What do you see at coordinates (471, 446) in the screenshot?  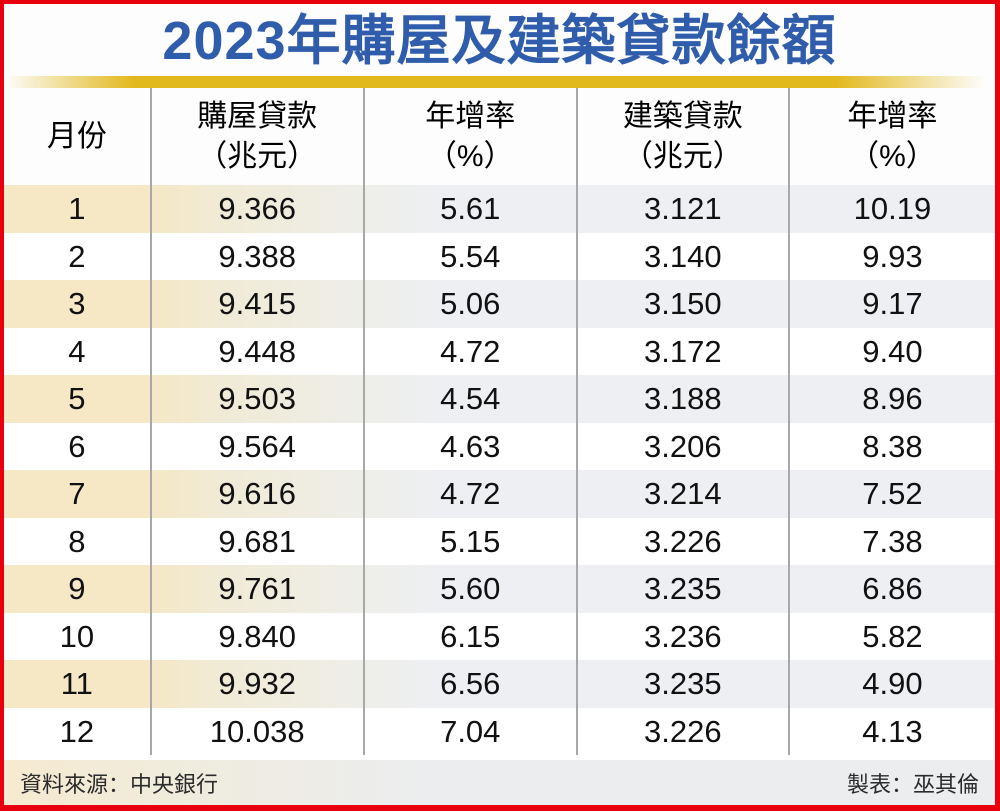 I see `housing-yoy-cell: 4.63` at bounding box center [471, 446].